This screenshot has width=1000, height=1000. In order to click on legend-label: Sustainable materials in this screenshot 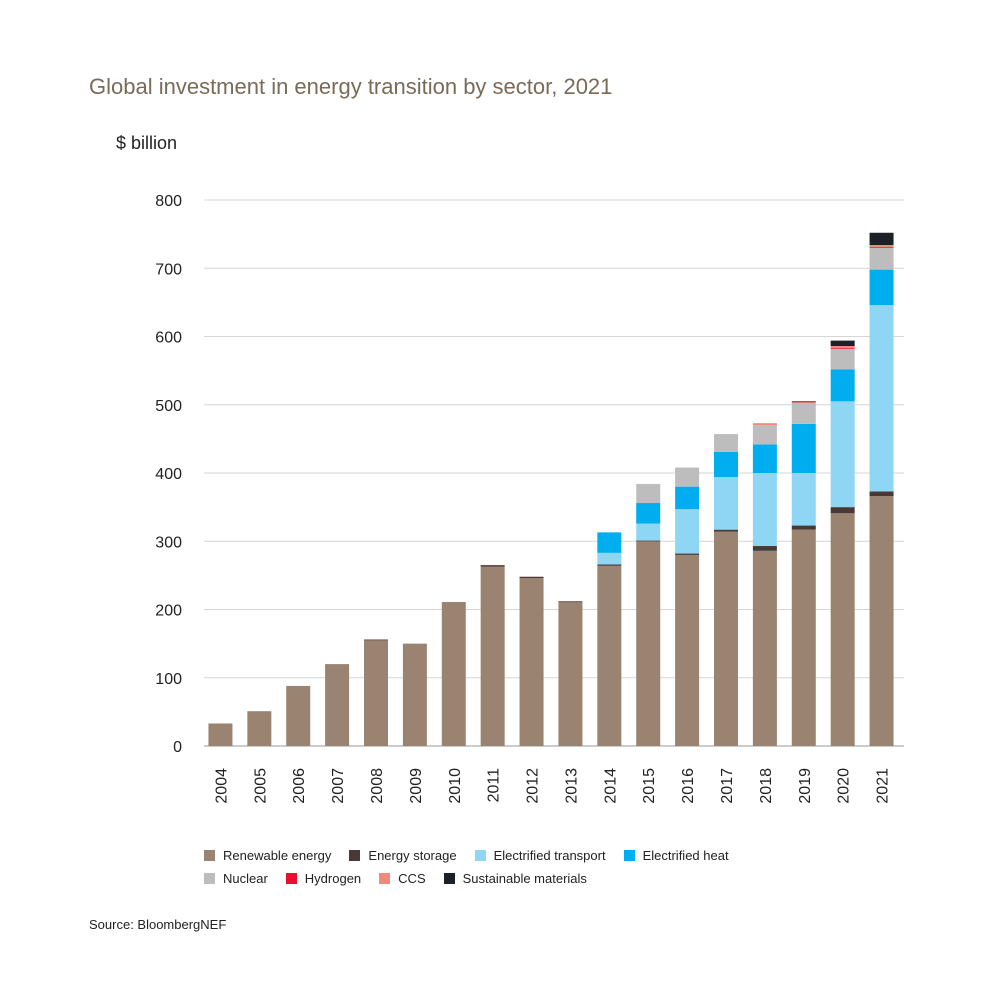, I will do `click(524, 878)`.